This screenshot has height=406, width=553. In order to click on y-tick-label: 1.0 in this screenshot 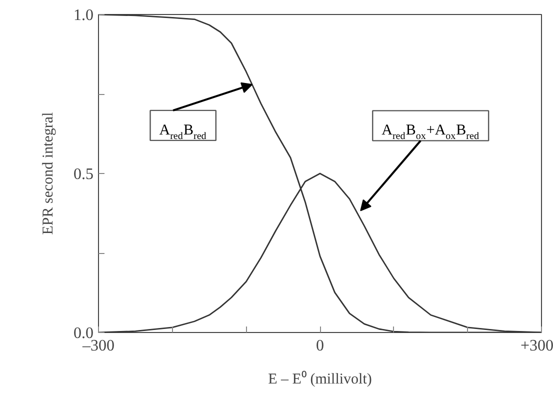, I will do `click(84, 15)`.